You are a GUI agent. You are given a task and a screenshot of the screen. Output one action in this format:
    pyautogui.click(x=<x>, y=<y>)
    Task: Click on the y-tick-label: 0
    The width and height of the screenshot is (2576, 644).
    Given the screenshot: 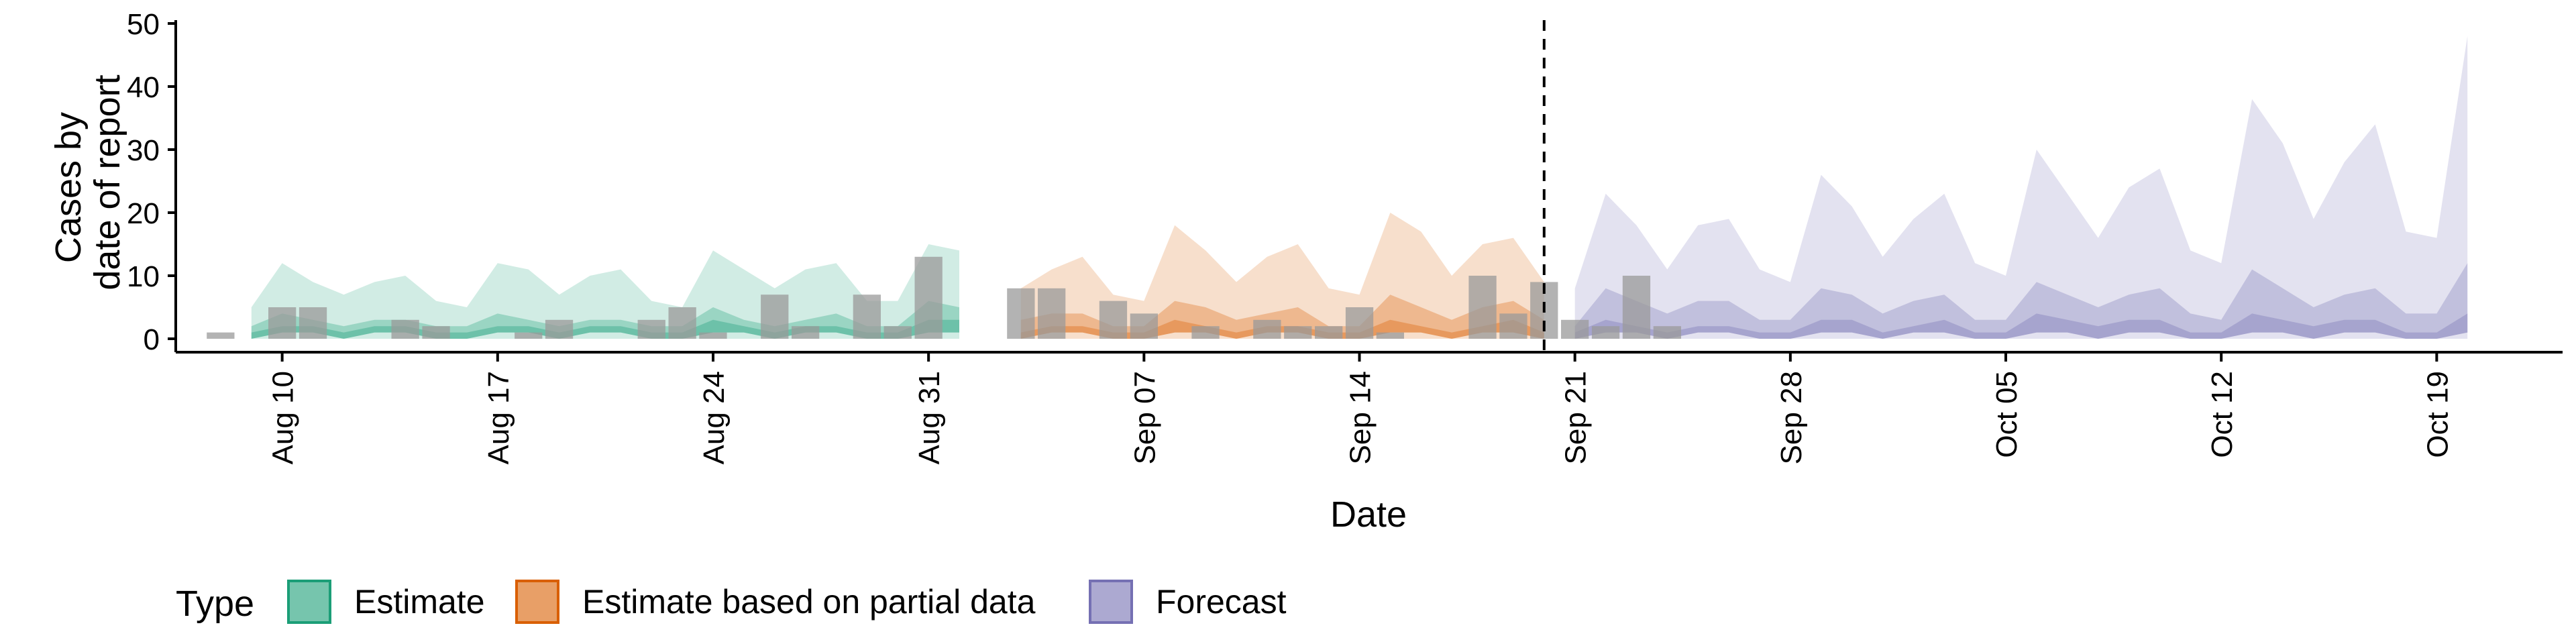 What is the action you would take?
    pyautogui.click(x=152, y=339)
    